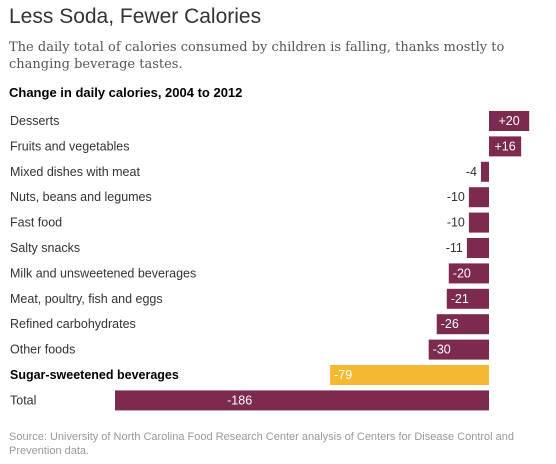  Describe the element at coordinates (94, 375) in the screenshot. I see `category-label: Sugar-sweetened beverages` at that location.